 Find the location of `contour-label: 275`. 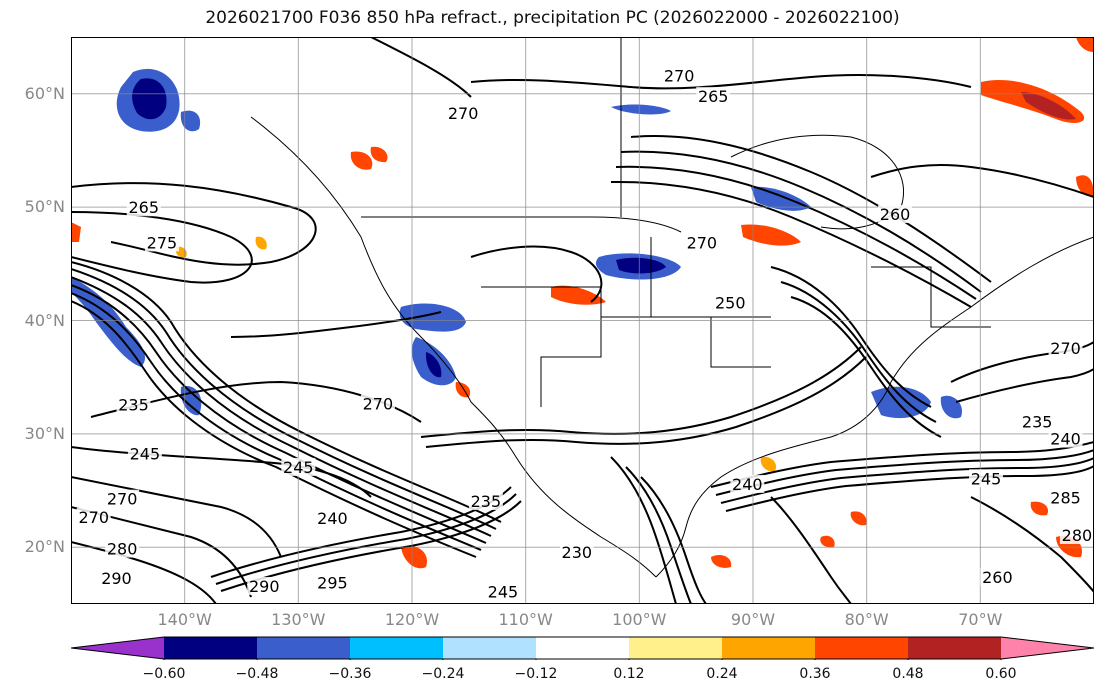

contour-label: 275 is located at coordinates (162, 242).